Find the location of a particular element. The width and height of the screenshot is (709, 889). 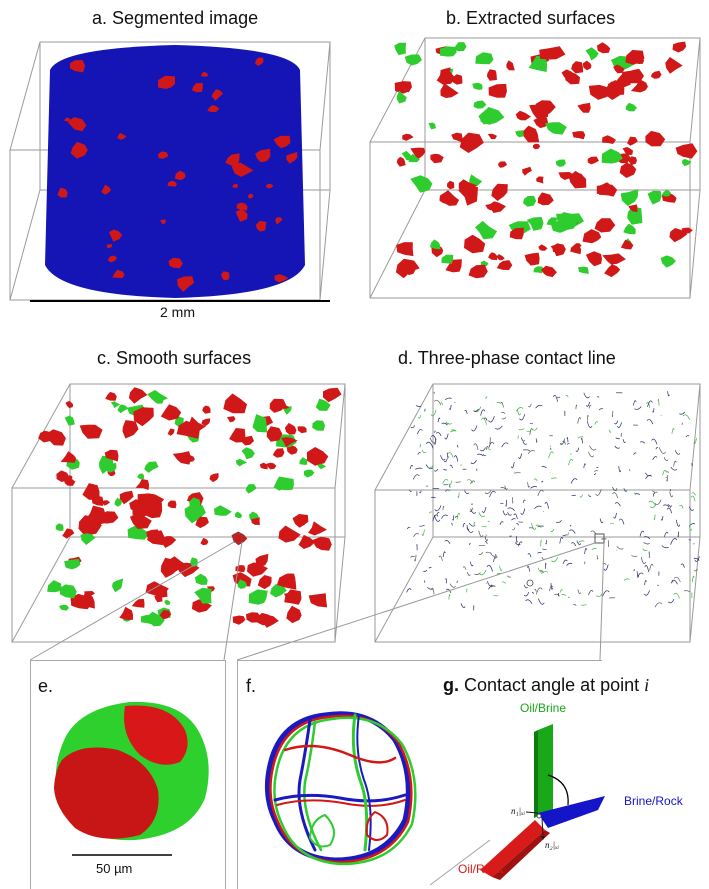

oil-rock-label: Oil/Rock is located at coordinates (481, 869).